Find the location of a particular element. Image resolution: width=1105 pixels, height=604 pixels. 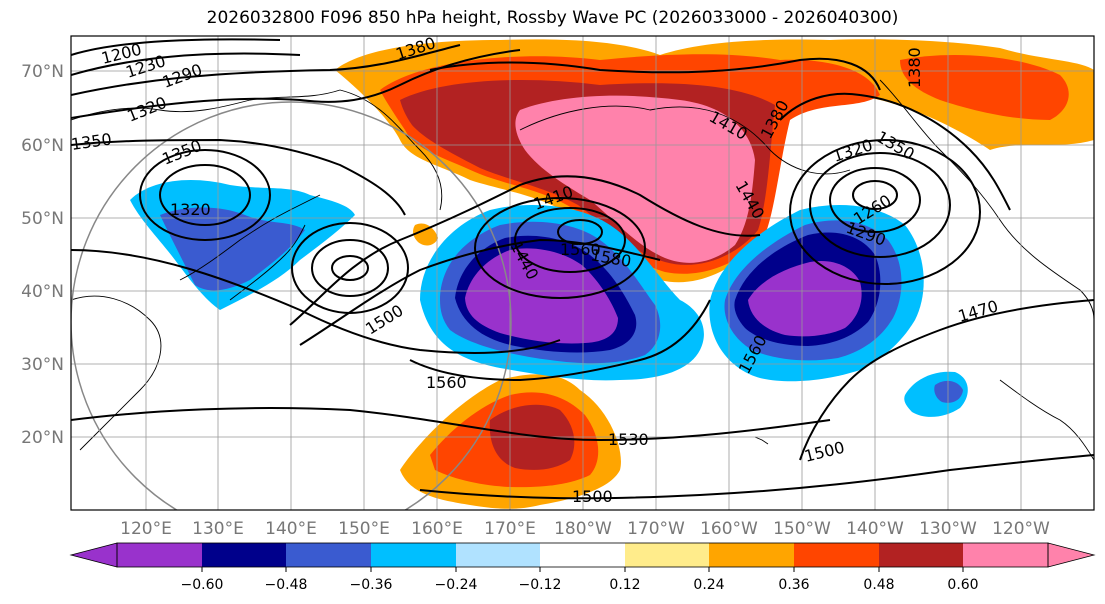

contour-low-japan-inner is located at coordinates (350, 268).